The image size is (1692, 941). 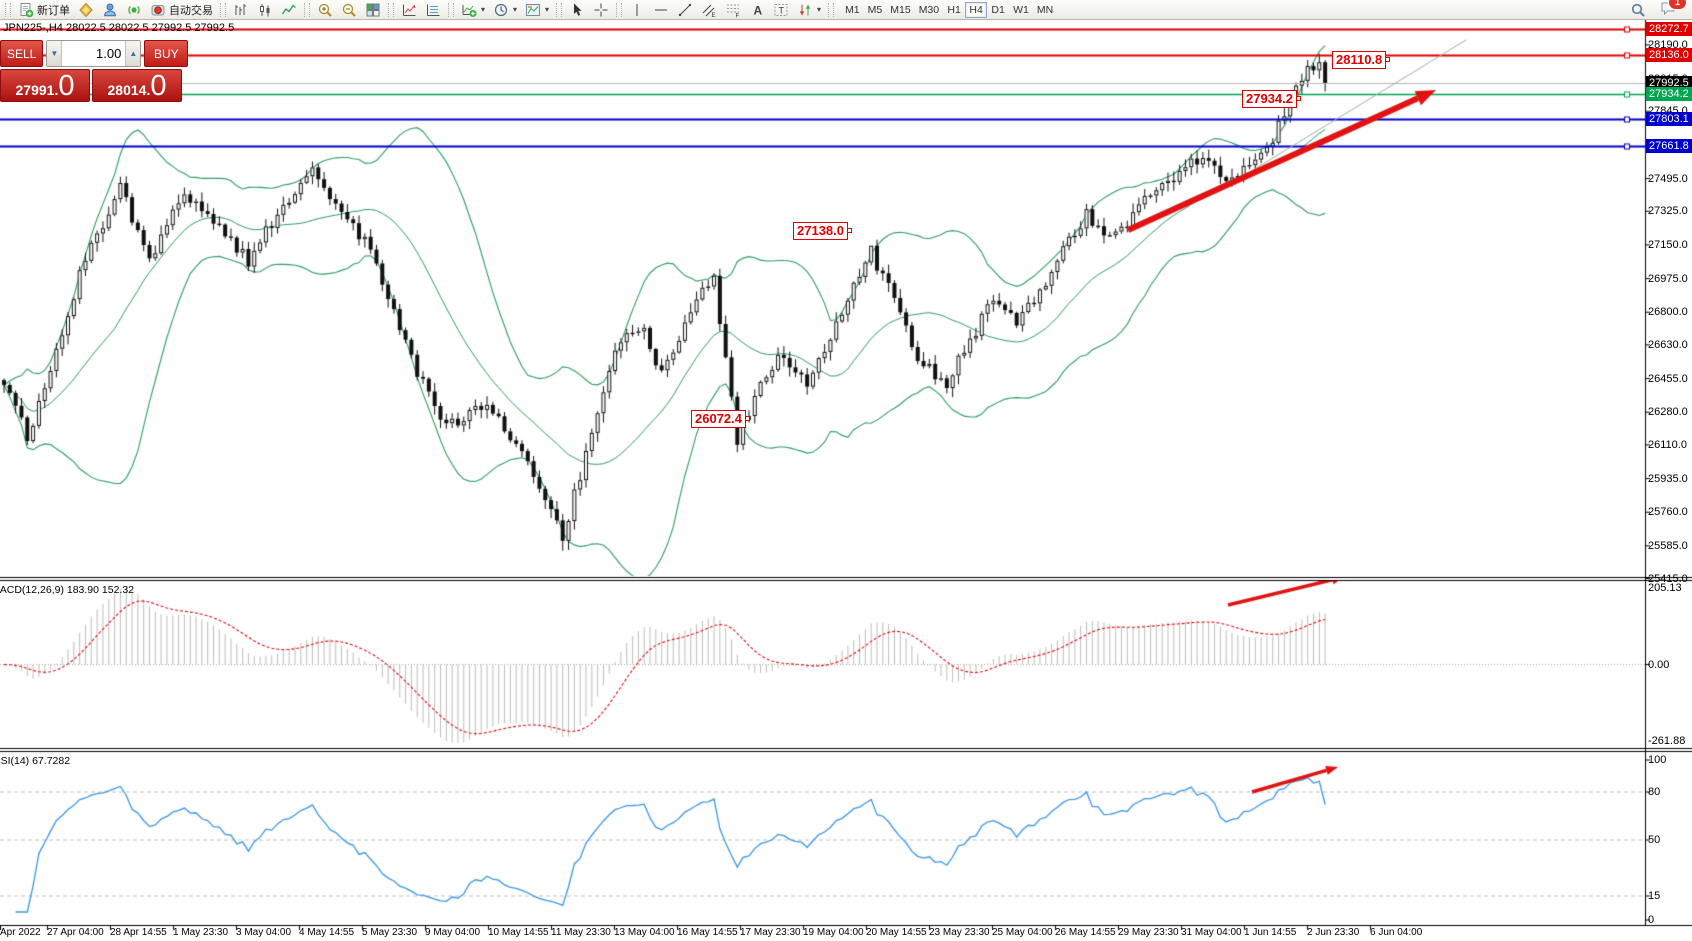 I want to click on zoom-out-button, so click(x=349, y=10).